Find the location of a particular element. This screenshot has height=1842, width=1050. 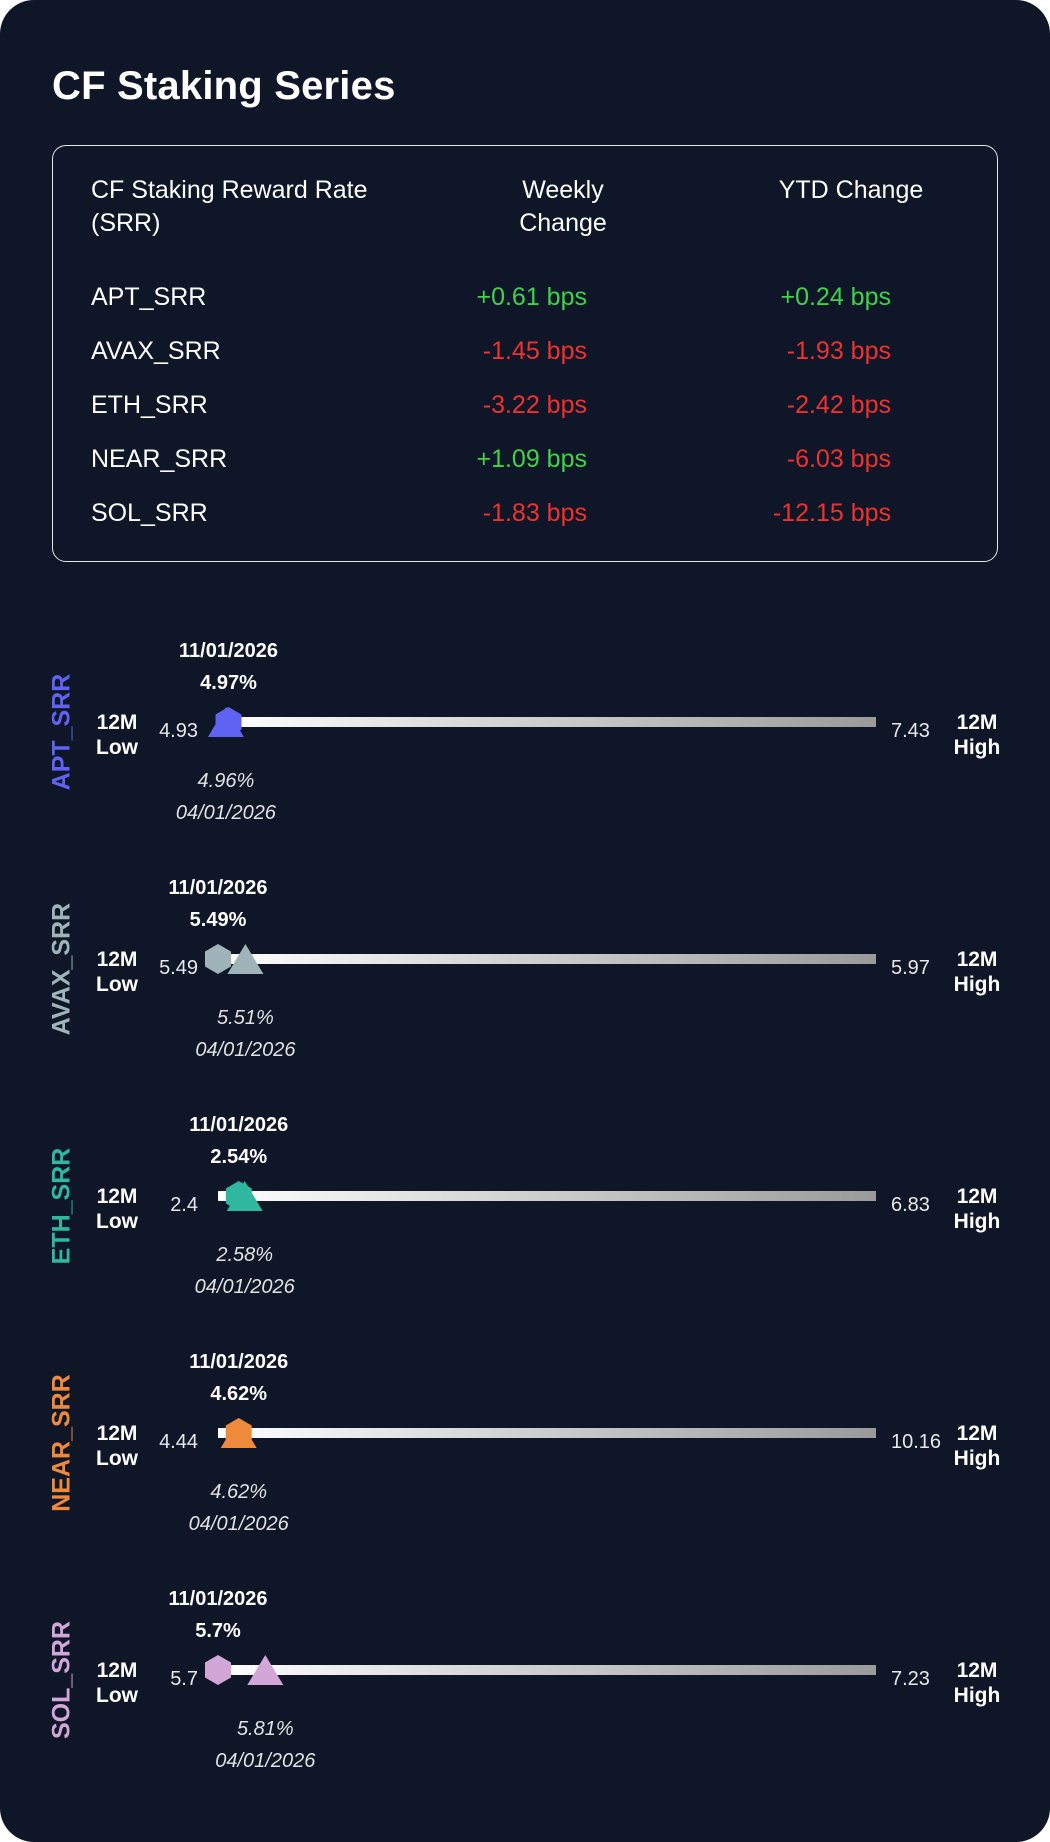

range-high-value: 7.23 is located at coordinates (910, 1679).